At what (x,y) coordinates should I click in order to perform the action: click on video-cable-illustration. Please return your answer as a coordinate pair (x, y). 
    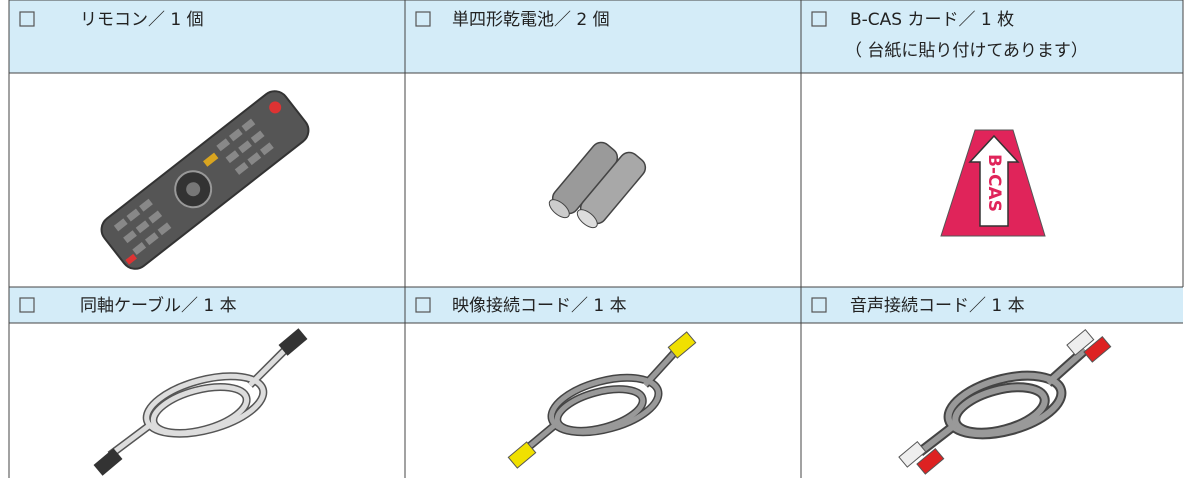
    Looking at the image, I should click on (602, 400).